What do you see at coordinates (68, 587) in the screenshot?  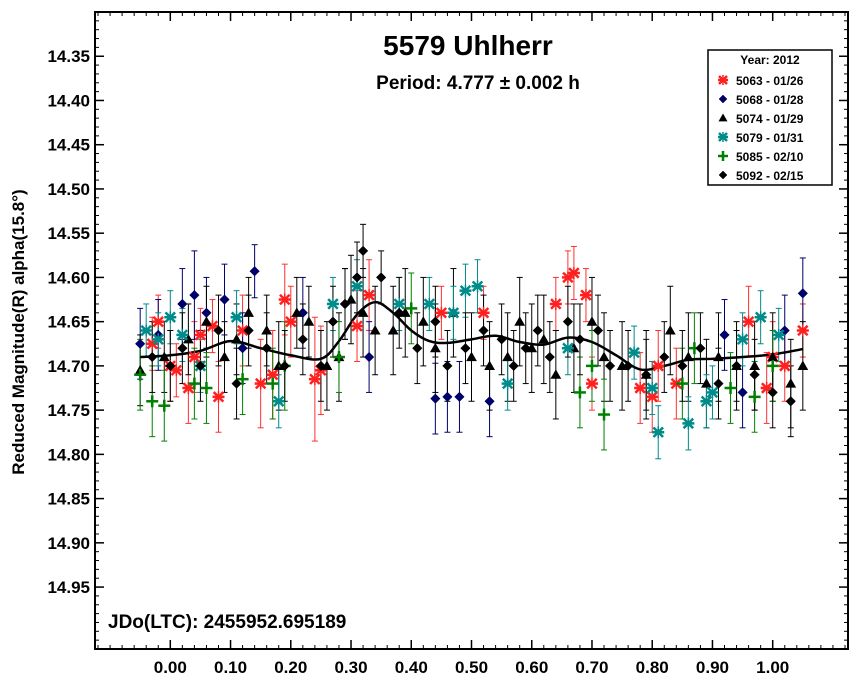 I see `y-tick-label: 14.95` at bounding box center [68, 587].